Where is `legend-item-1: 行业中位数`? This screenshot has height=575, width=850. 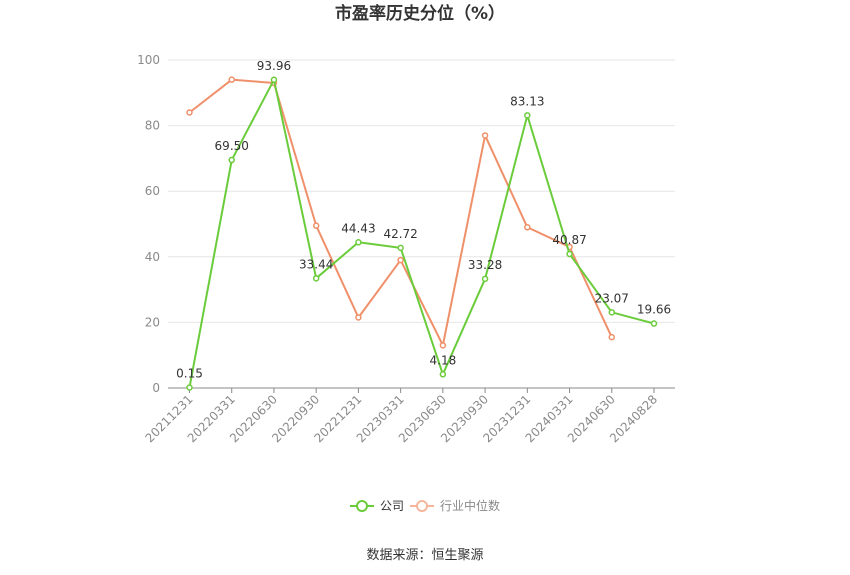
legend-item-1: 行业中位数 is located at coordinates (455, 505).